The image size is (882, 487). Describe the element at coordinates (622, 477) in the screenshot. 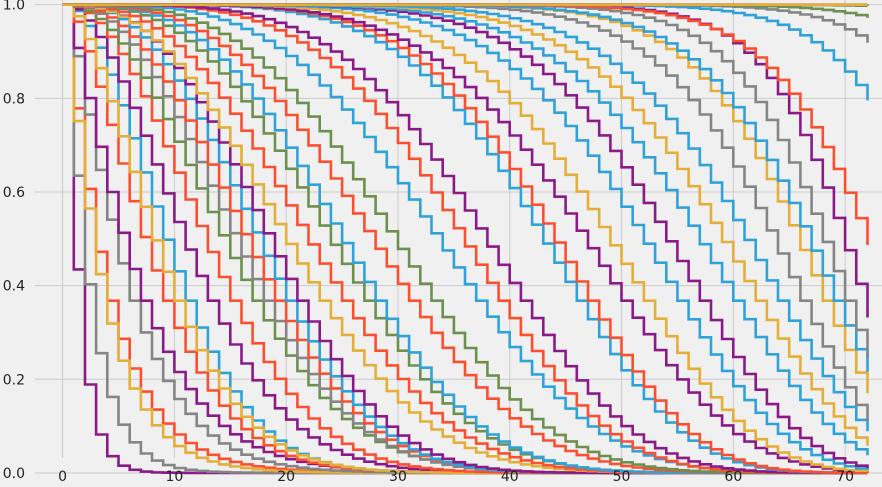

I see `x-tick-label: 50` at that location.